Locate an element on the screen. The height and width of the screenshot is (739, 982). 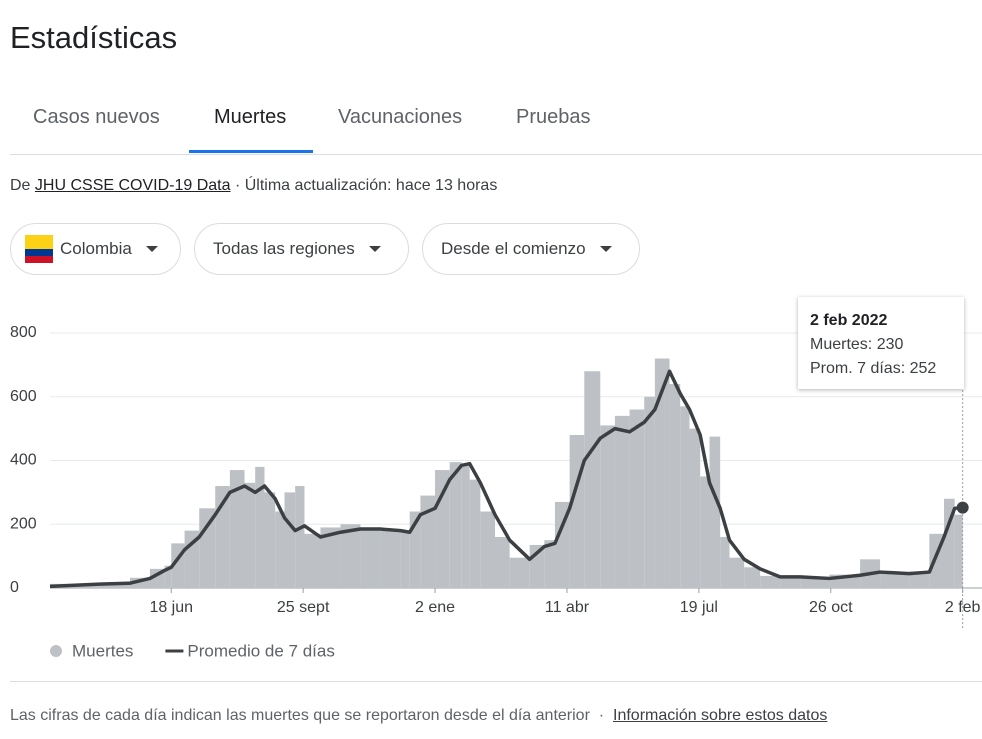
tab: Vacunaciones is located at coordinates (400, 117).